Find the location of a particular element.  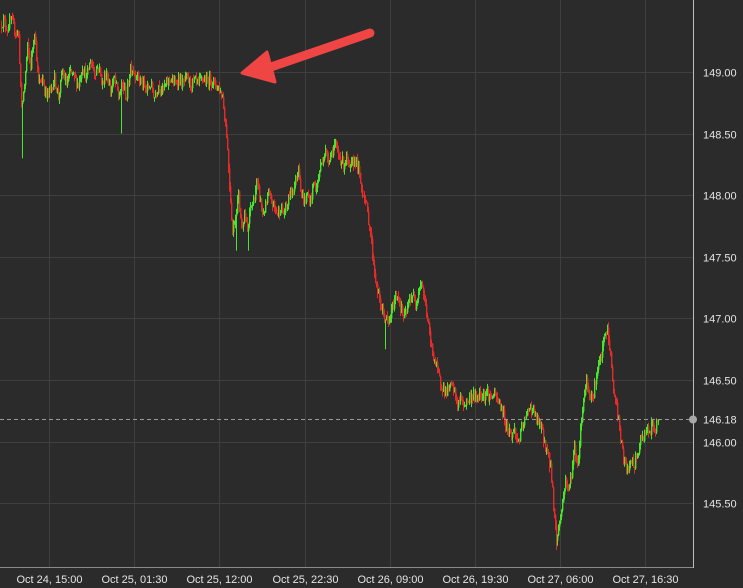

y-tick-label: 148.00 is located at coordinates (720, 197).